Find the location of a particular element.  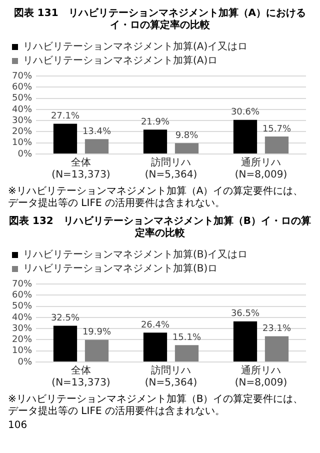

legend-label: リハビリテーションマネジメント加算(A)イ又はロ is located at coordinates (135, 46).